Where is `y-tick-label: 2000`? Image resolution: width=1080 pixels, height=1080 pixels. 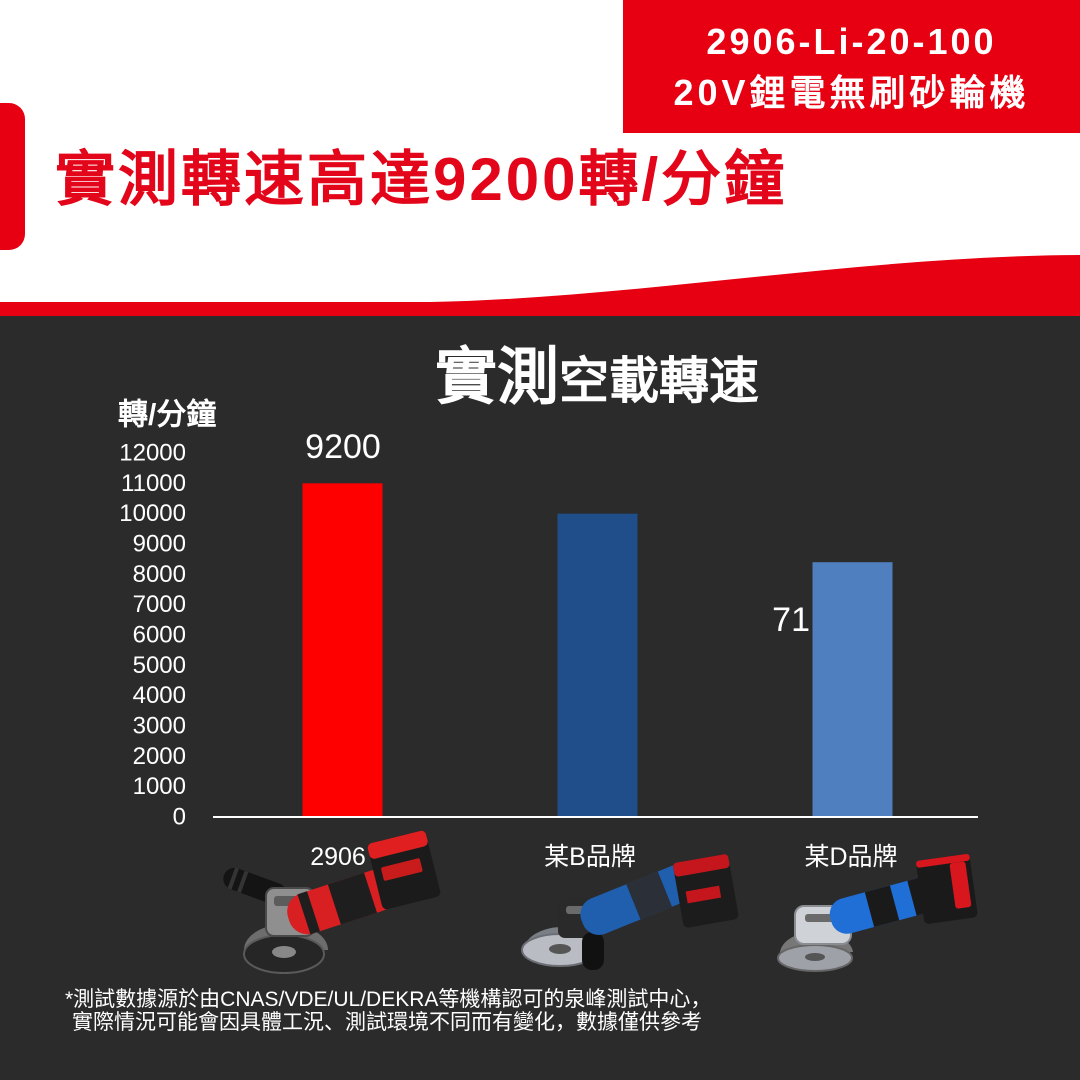 y-tick-label: 2000 is located at coordinates (159, 756).